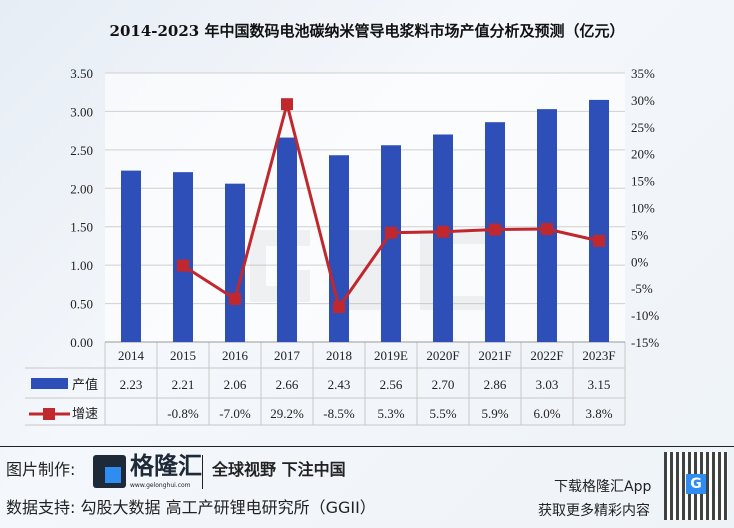 Image resolution: width=734 pixels, height=528 pixels. What do you see at coordinates (81, 73) in the screenshot?
I see `left-axis-tick: 3.50` at bounding box center [81, 73].